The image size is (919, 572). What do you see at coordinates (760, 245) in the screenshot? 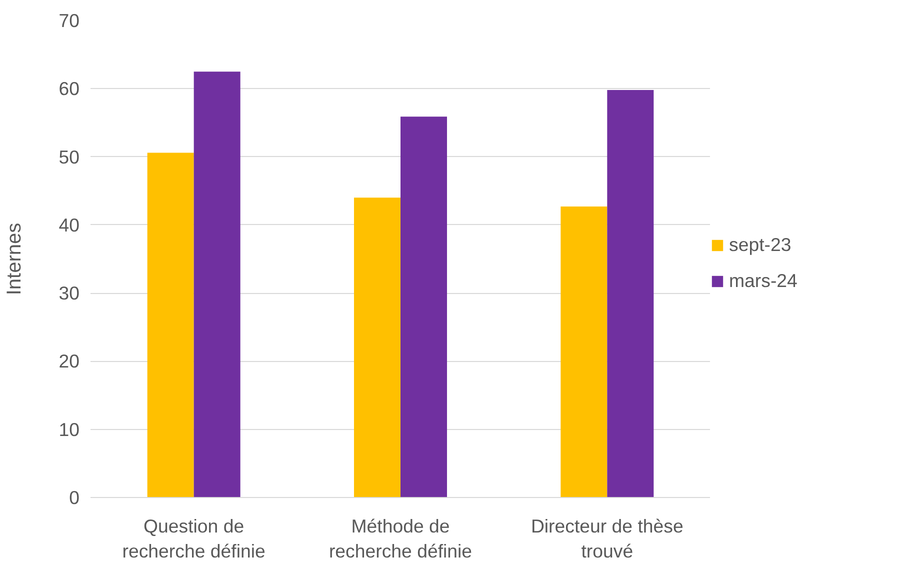
I see `legend-label: sept-23` at bounding box center [760, 245].